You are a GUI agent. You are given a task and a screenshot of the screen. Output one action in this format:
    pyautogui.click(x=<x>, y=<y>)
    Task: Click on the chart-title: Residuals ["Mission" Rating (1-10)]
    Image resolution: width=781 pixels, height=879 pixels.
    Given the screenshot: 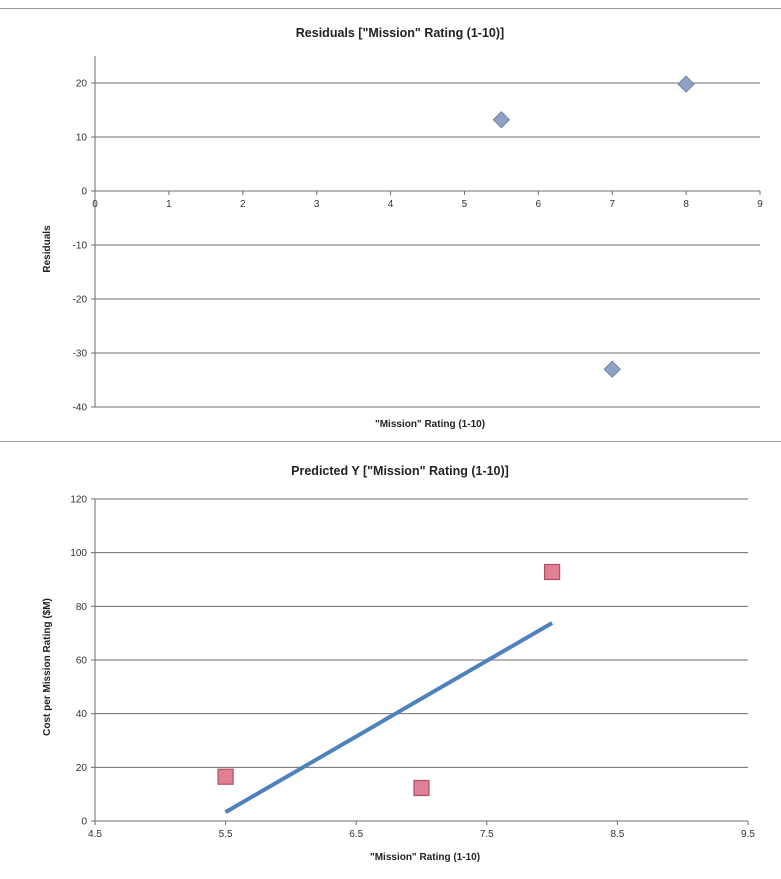 What is the action you would take?
    pyautogui.click(x=400, y=33)
    